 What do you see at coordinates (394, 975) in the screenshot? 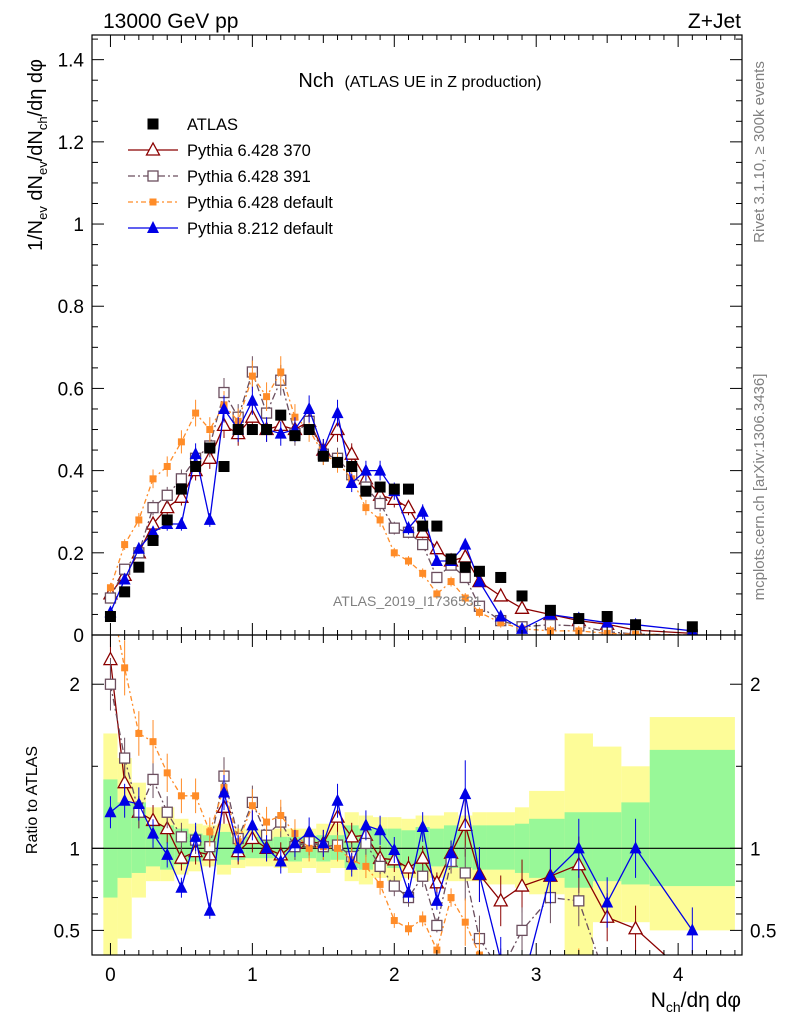
I see `ratio-xtick-label: 2` at bounding box center [394, 975].